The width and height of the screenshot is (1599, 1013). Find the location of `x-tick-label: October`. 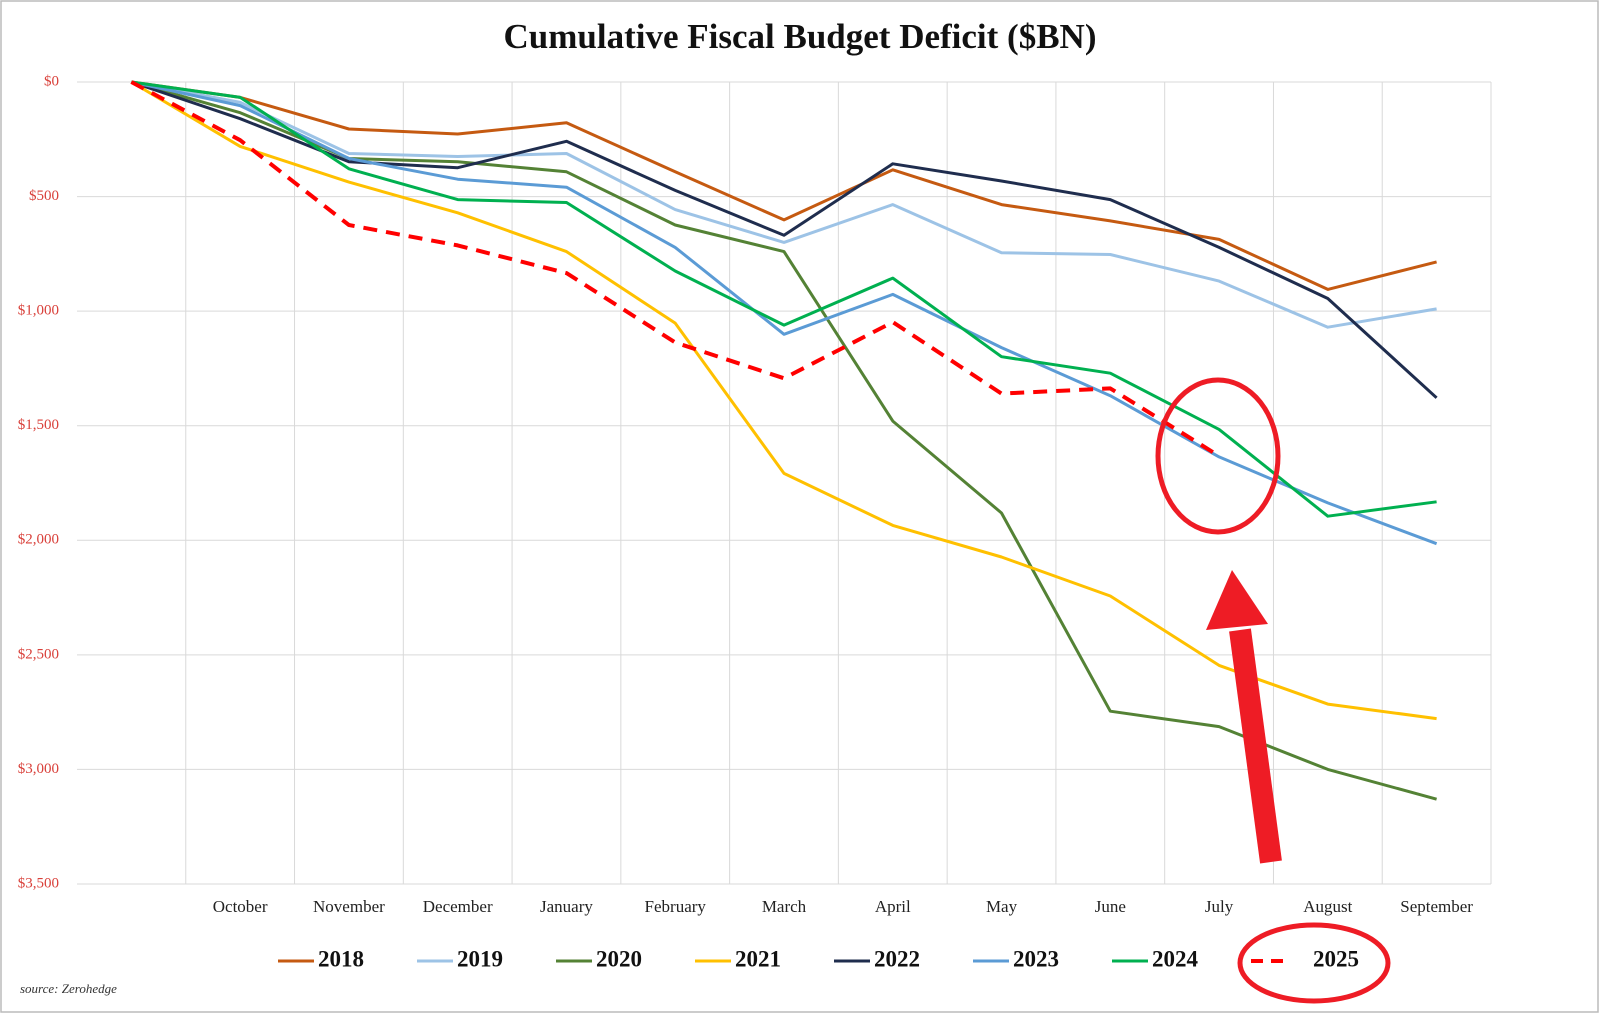

x-tick-label: October is located at coordinates (240, 906).